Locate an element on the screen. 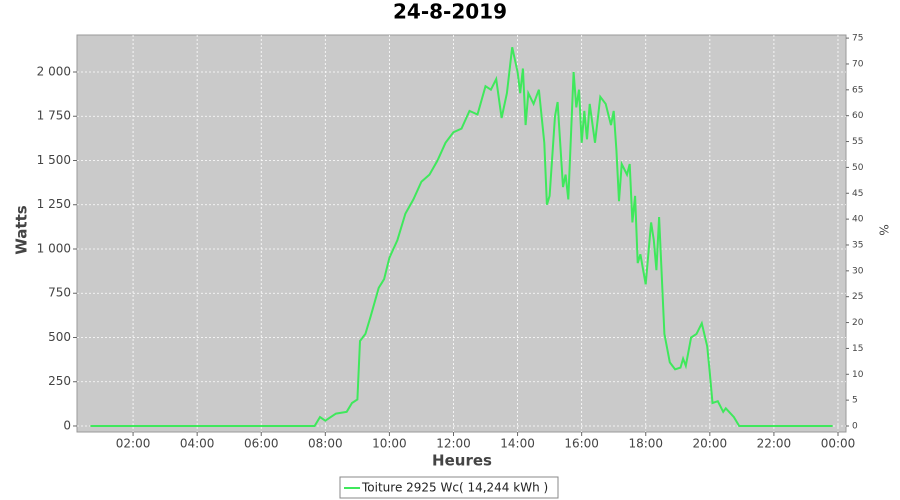  y-tick-label: 1 250 is located at coordinates (54, 204).